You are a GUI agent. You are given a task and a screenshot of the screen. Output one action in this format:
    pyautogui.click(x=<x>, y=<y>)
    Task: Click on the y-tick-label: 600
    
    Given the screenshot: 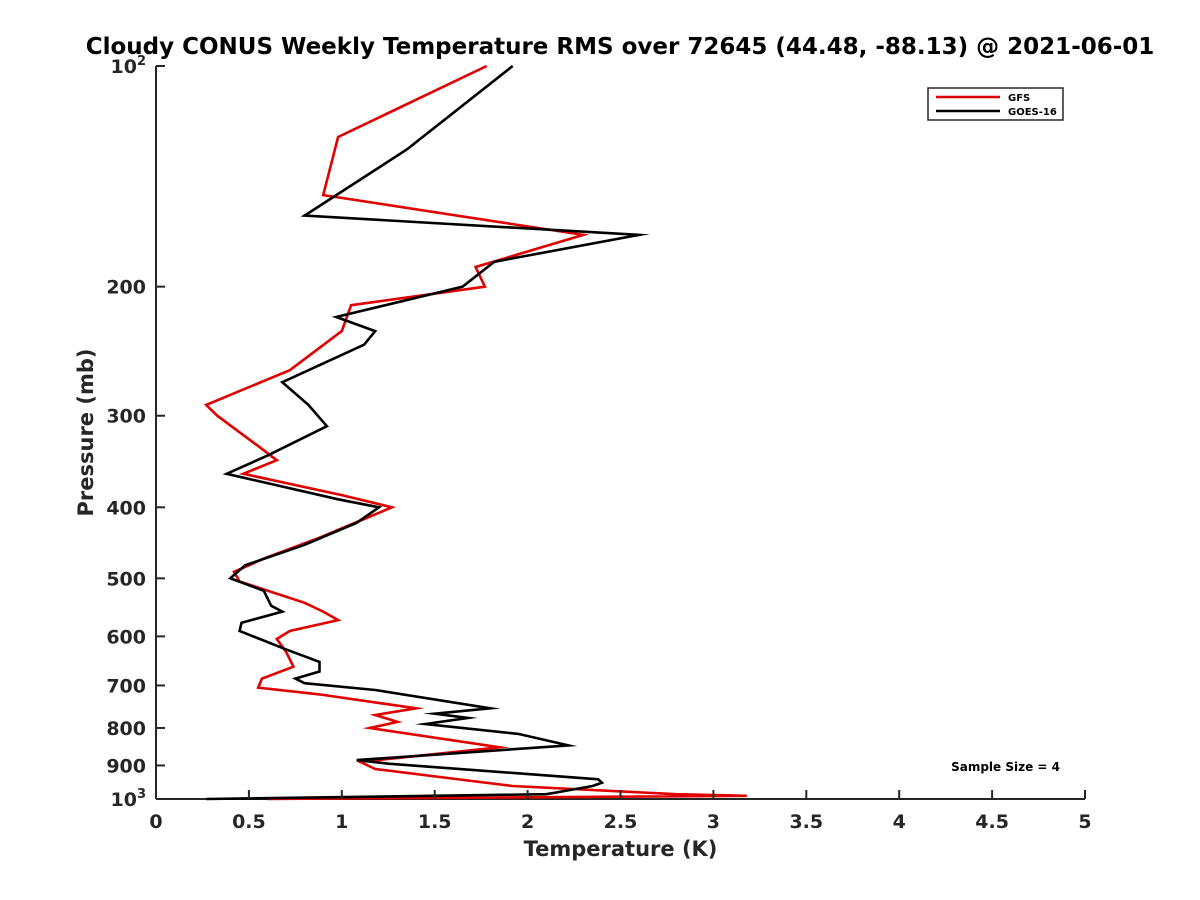 What is the action you would take?
    pyautogui.click(x=126, y=637)
    